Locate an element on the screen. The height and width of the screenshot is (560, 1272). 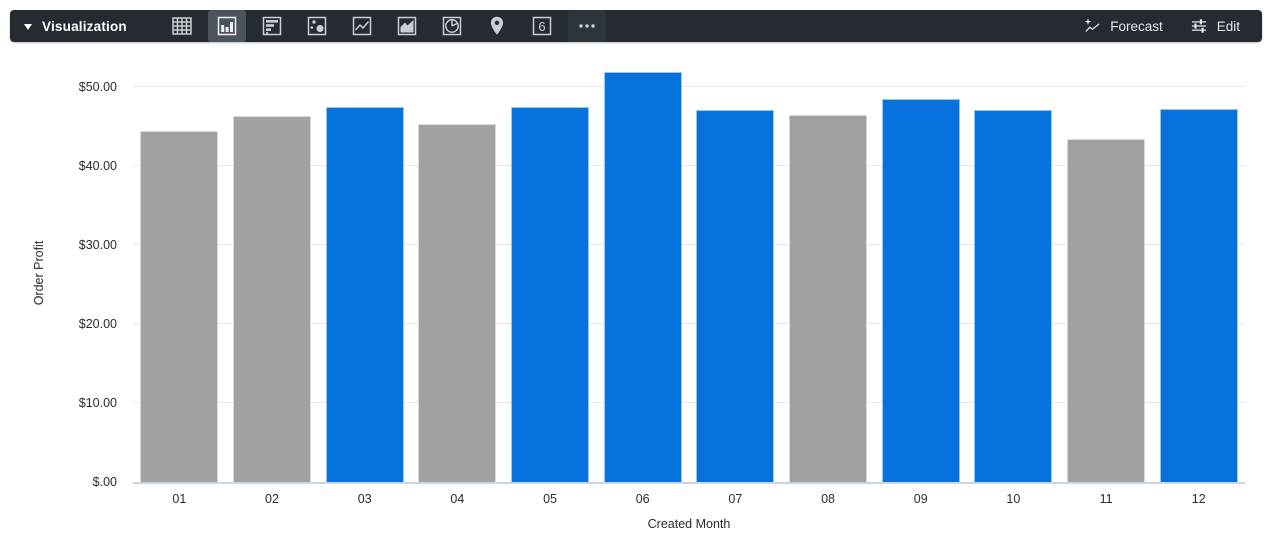
vis-type-bar is located at coordinates (272, 26).